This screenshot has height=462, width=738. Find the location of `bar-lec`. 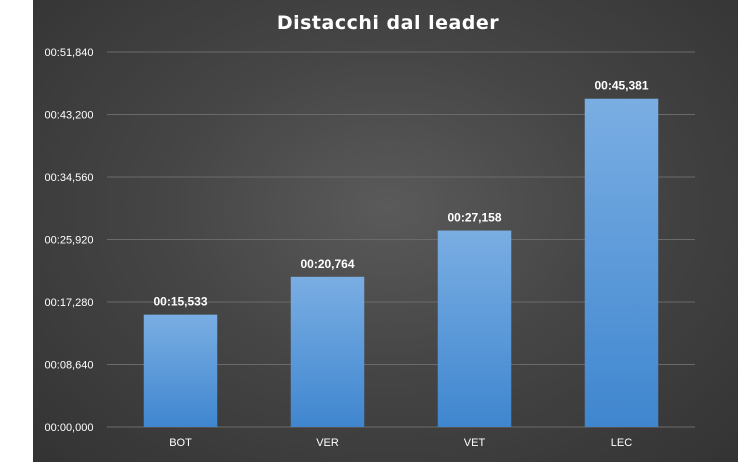

bar-lec is located at coordinates (621, 263).